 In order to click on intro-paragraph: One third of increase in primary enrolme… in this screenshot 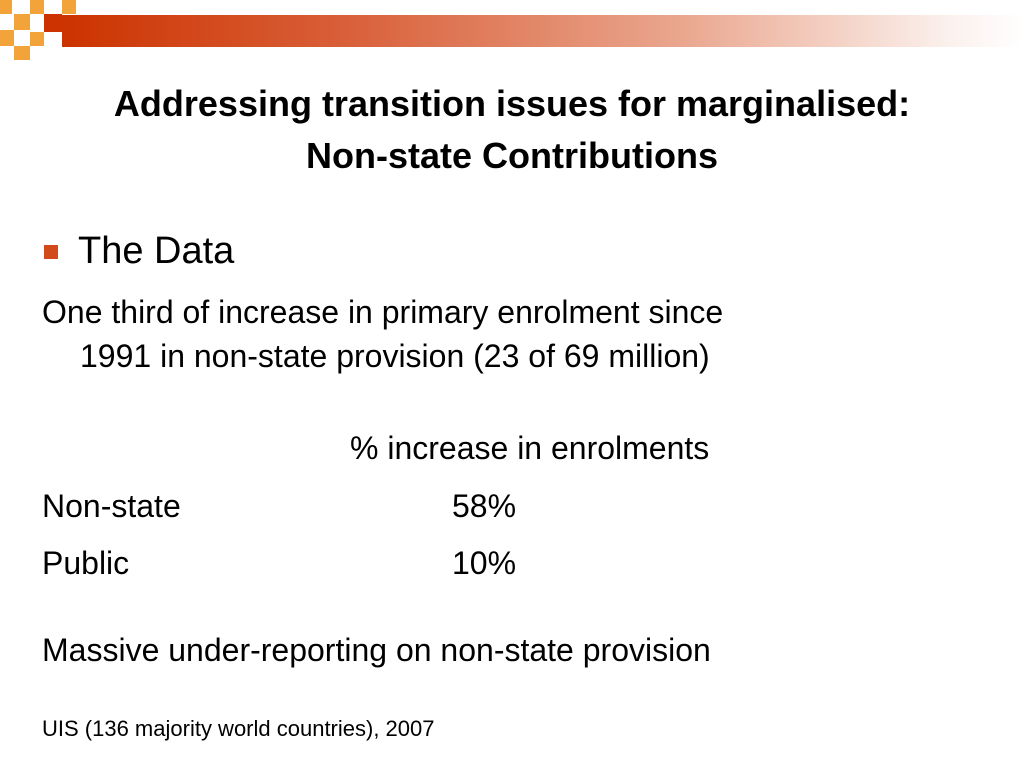, I will do `click(382, 334)`.